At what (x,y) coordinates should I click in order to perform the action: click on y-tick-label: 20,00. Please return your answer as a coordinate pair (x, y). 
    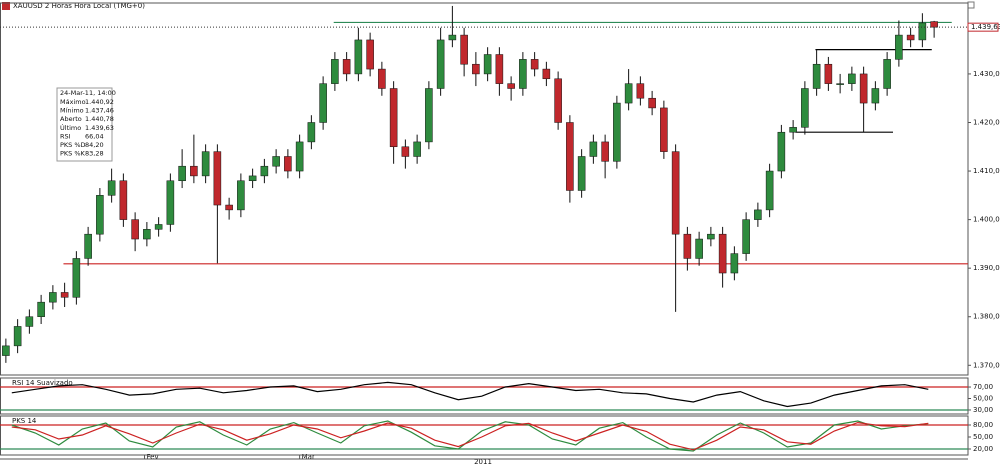
    Looking at the image, I should click on (983, 449).